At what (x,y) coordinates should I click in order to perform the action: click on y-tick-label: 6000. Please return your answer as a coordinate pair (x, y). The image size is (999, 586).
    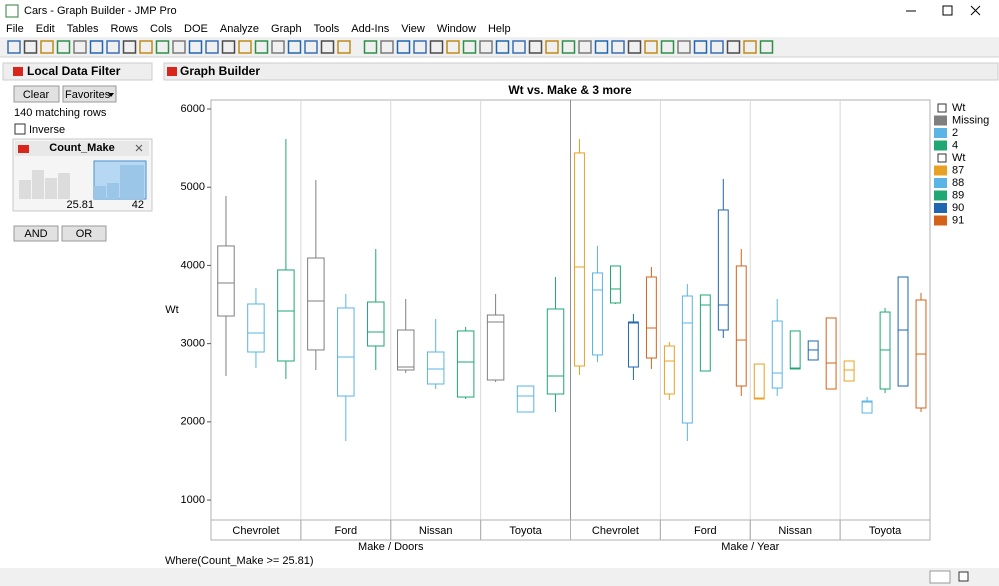
    Looking at the image, I should click on (193, 109).